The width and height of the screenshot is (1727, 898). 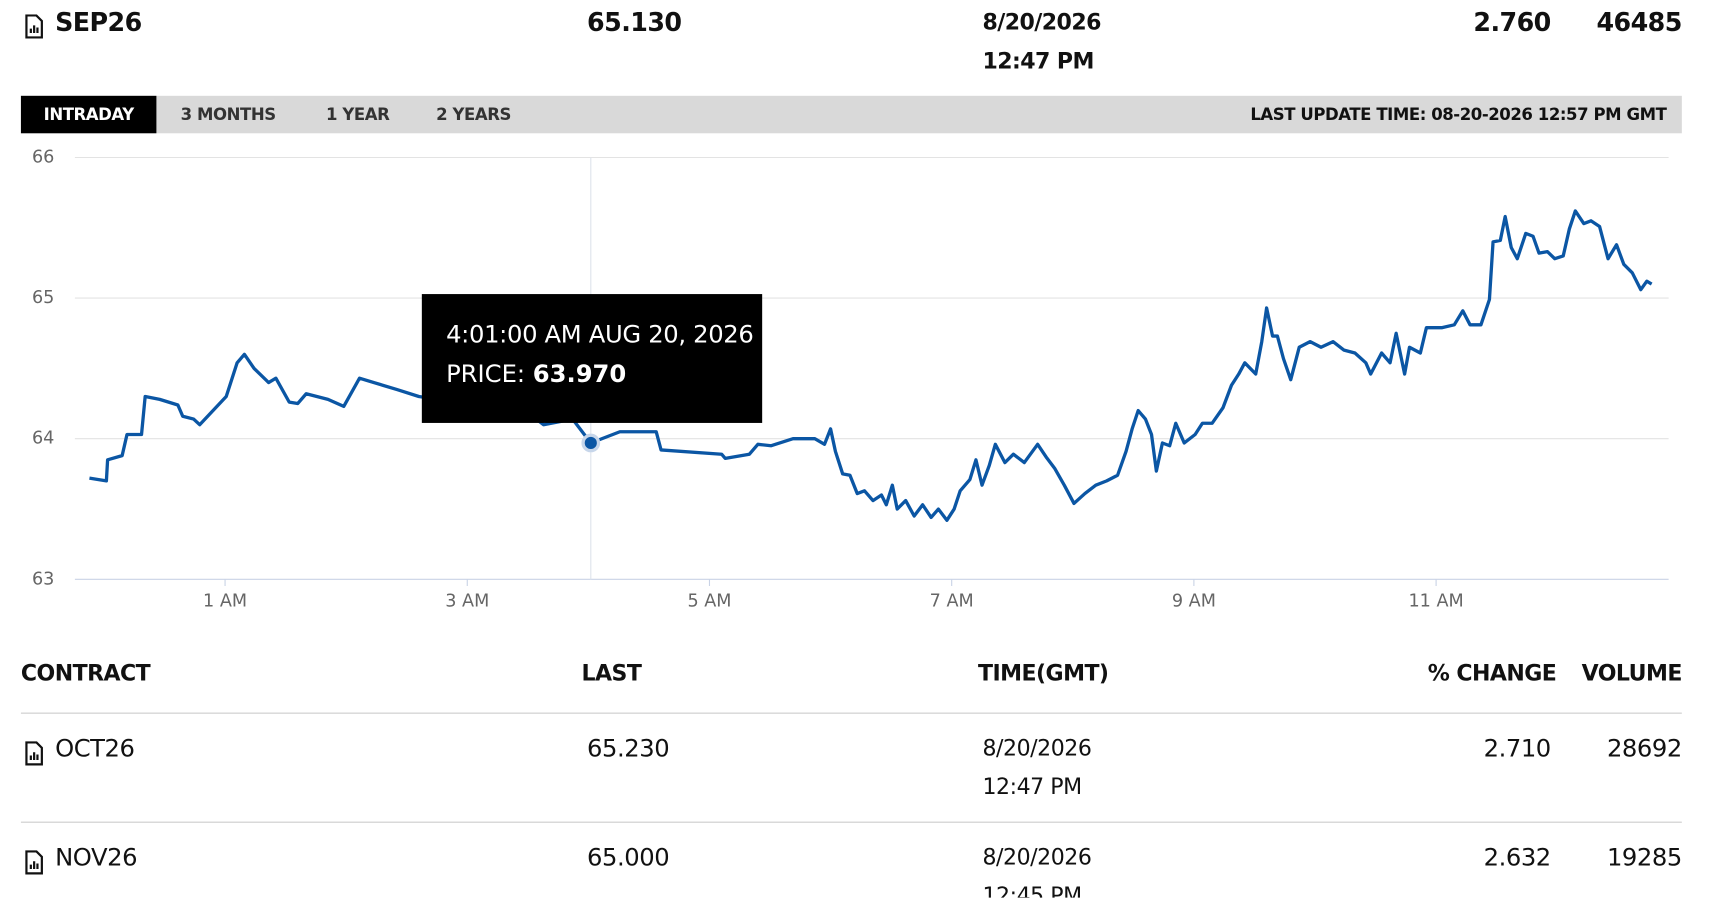 What do you see at coordinates (1517, 749) in the screenshot?
I see `change: 2.710` at bounding box center [1517, 749].